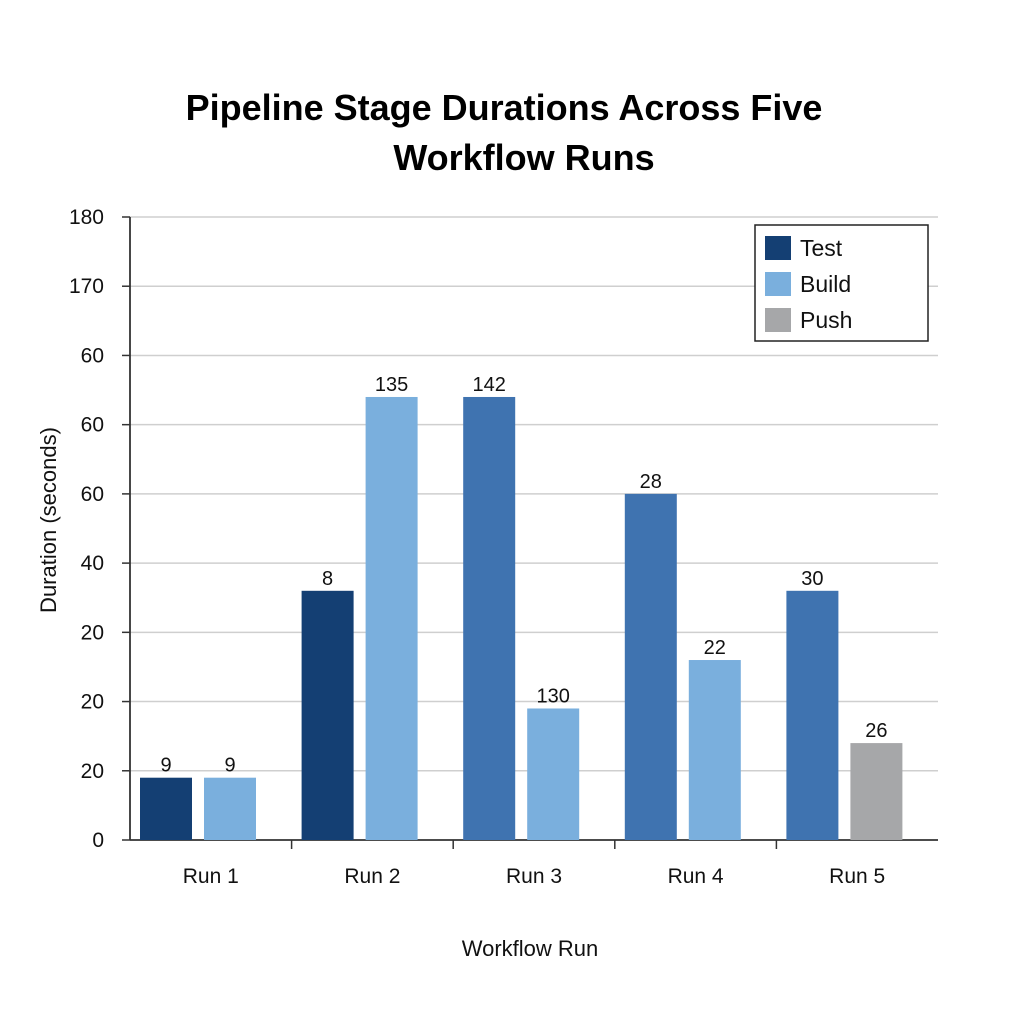  What do you see at coordinates (857, 876) in the screenshot?
I see `x-tick-label: Run 5` at bounding box center [857, 876].